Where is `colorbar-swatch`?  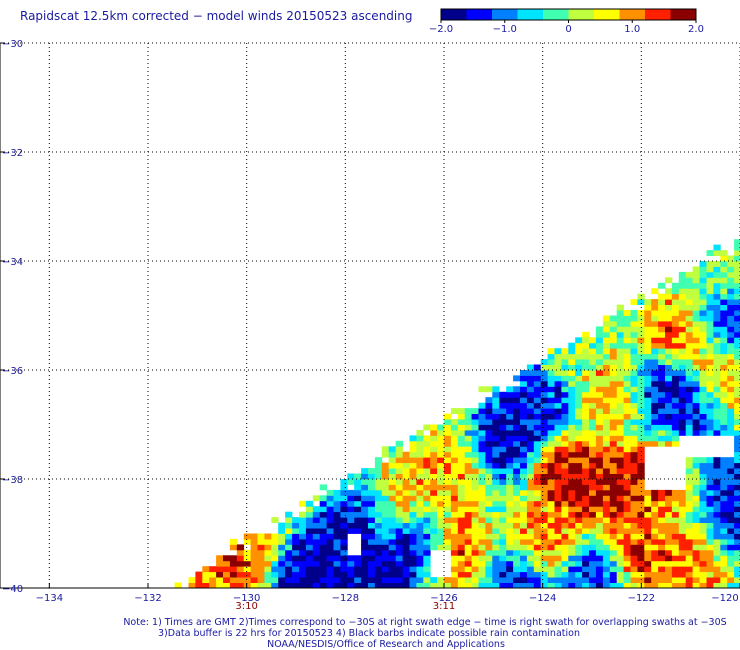
colorbar-swatch is located at coordinates (632, 14).